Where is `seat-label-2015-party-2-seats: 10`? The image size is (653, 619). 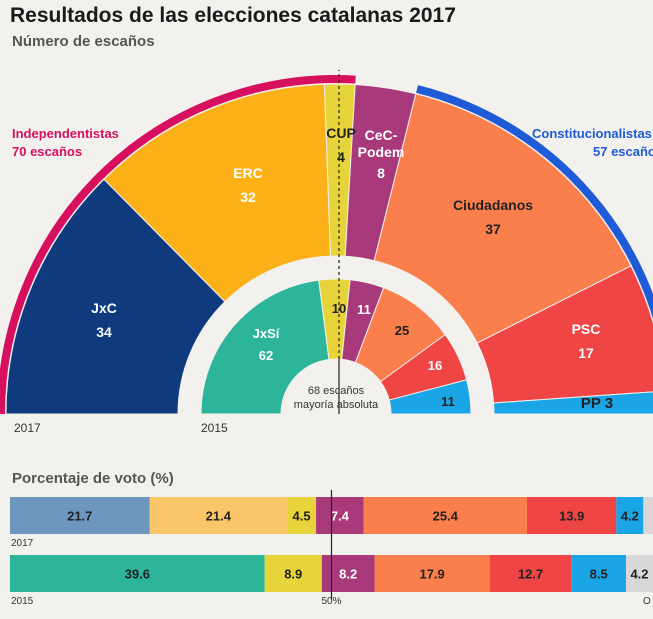 seat-label-2015-party-2-seats: 10 is located at coordinates (339, 308).